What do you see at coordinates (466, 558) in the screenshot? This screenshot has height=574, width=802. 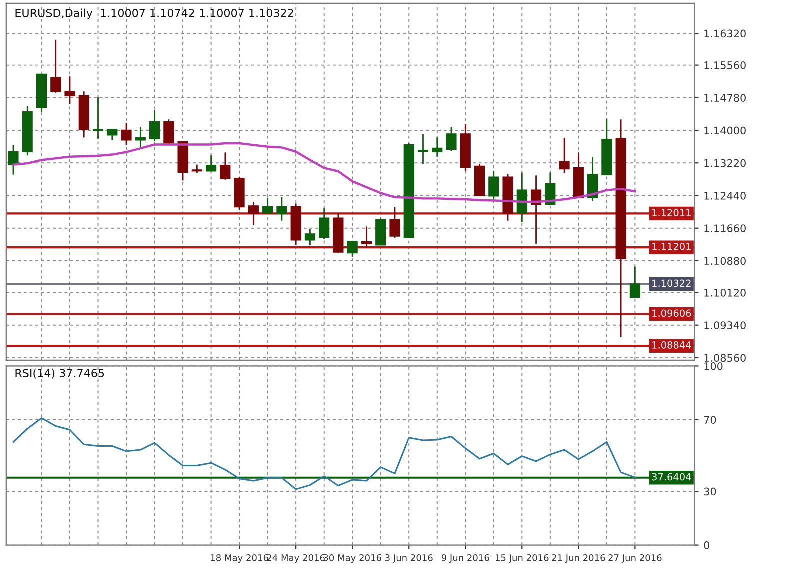 I see `x-tick-label: 9 Jun 2016` at bounding box center [466, 558].